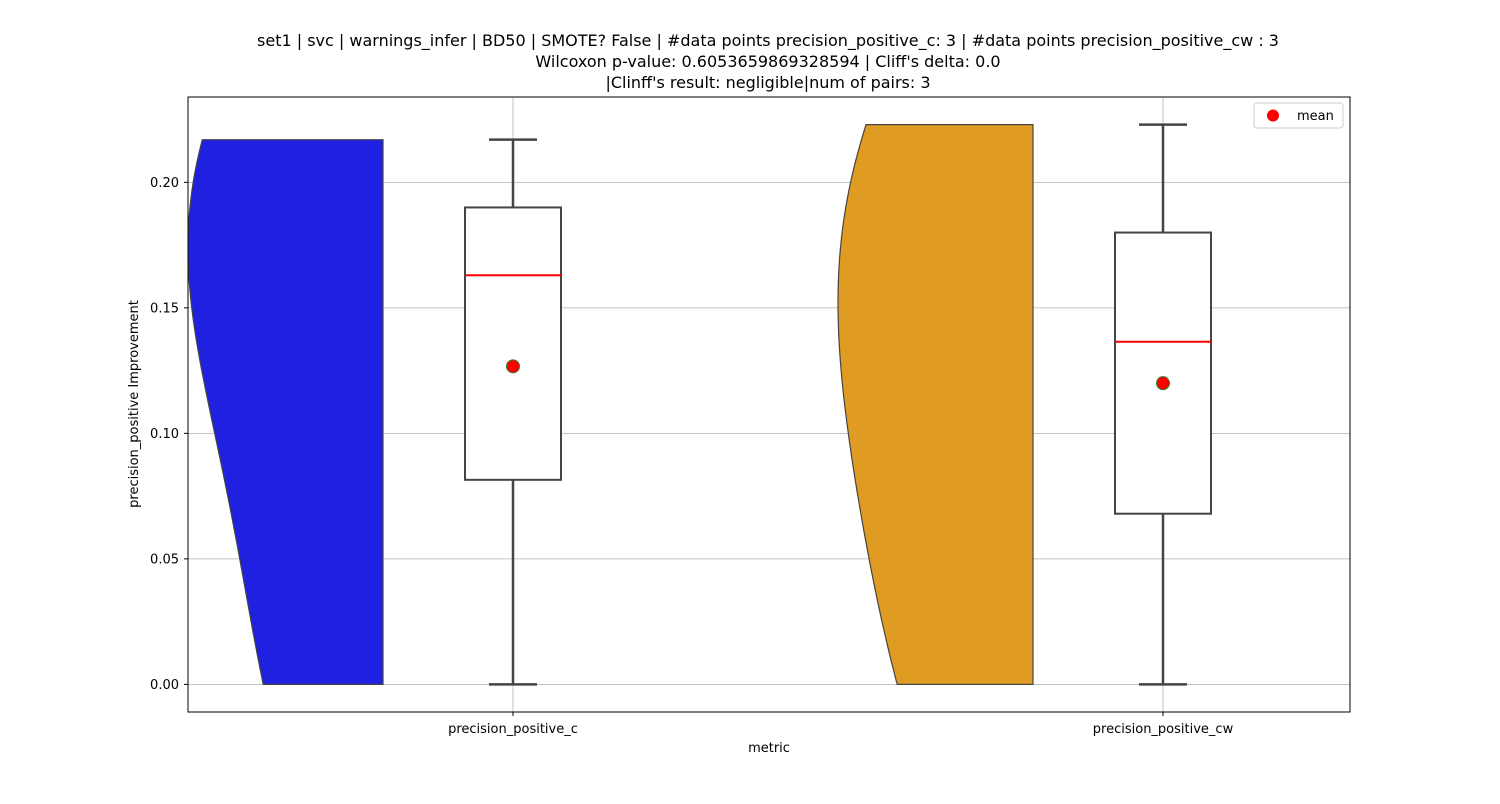  What do you see at coordinates (164, 183) in the screenshot?
I see `y-tick-label: 0.20` at bounding box center [164, 183].